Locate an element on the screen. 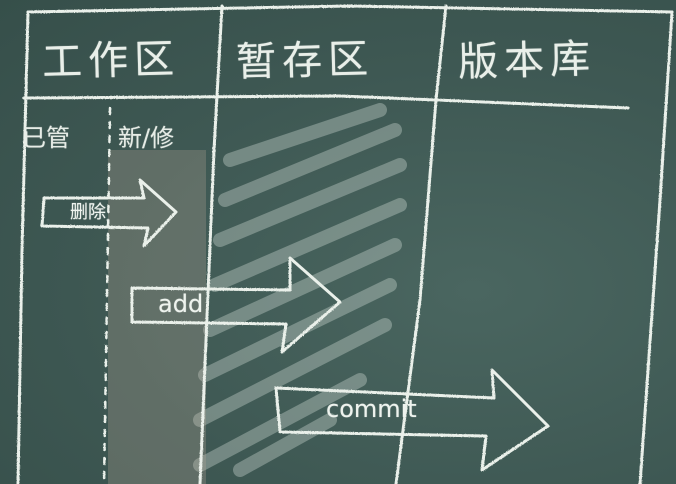  header-staging-area: 暂存区 is located at coordinates (305, 61).